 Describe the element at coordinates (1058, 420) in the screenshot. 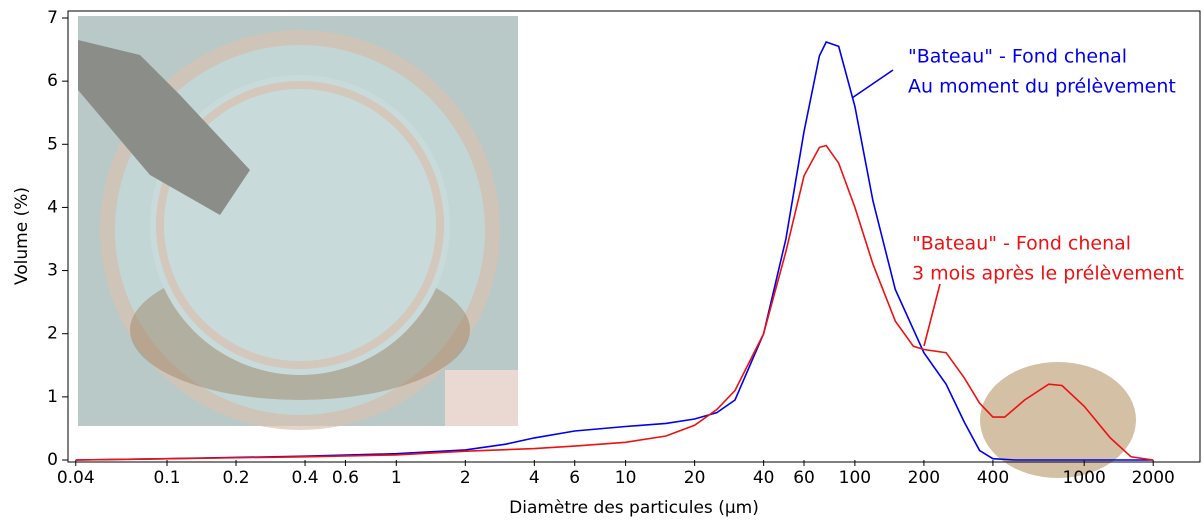

I see `highlight` at that location.